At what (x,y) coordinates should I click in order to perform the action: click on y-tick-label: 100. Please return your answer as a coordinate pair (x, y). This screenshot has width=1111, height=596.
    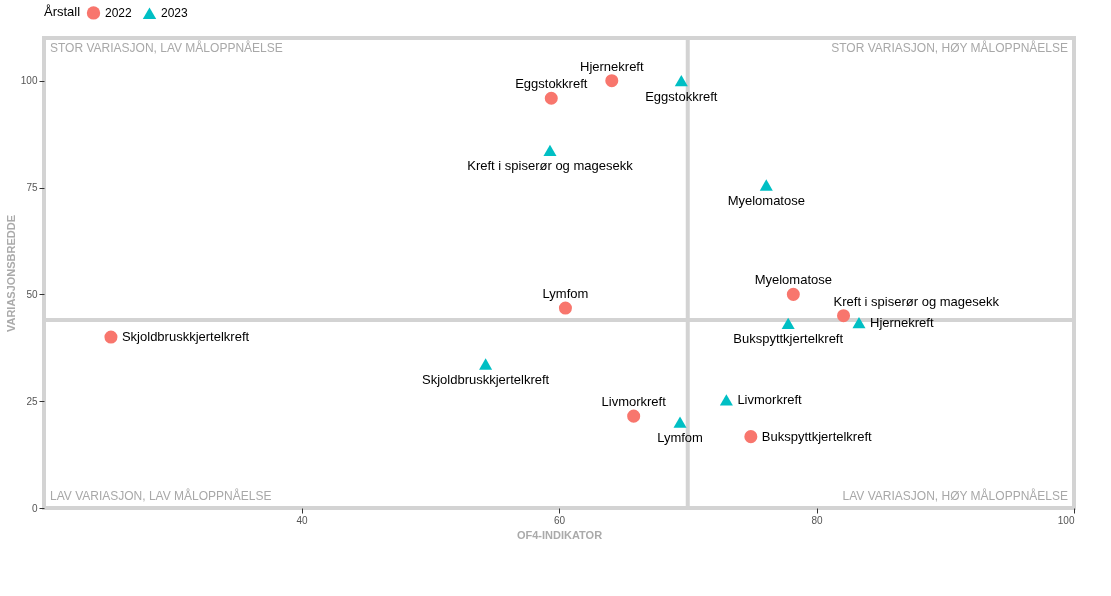
    Looking at the image, I should click on (29, 81).